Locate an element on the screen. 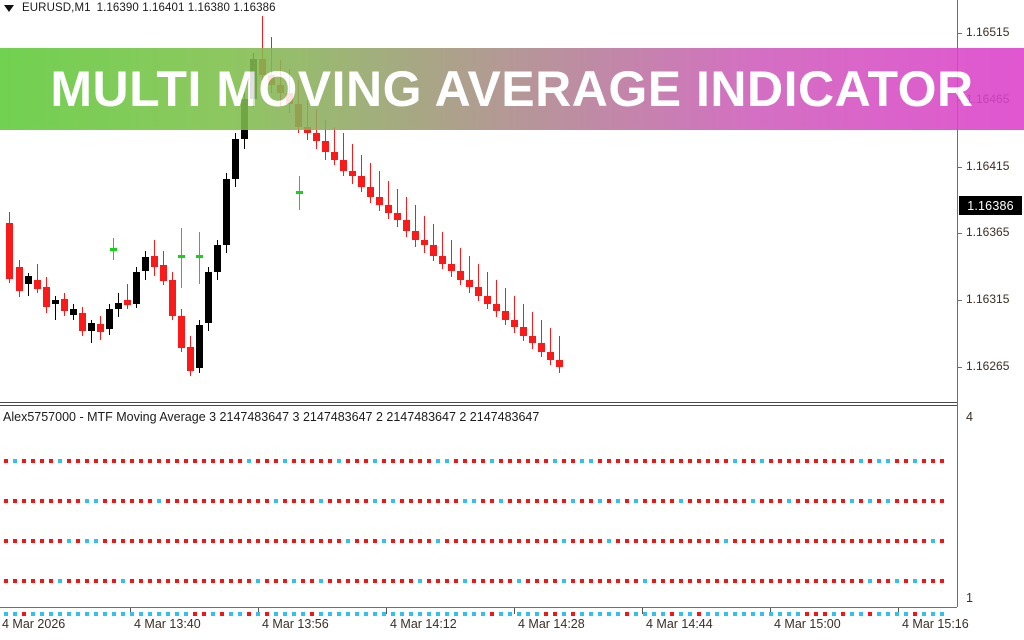  chart-bottom-rule is located at coordinates (478, 607).